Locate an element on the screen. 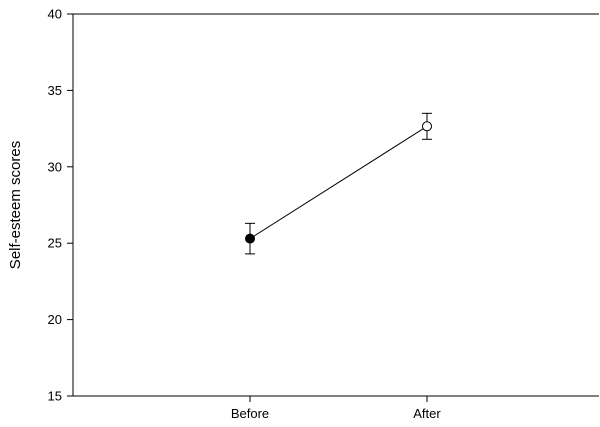  y-axis-ticks: 15 20 25 30 35 40 is located at coordinates (60, 205).